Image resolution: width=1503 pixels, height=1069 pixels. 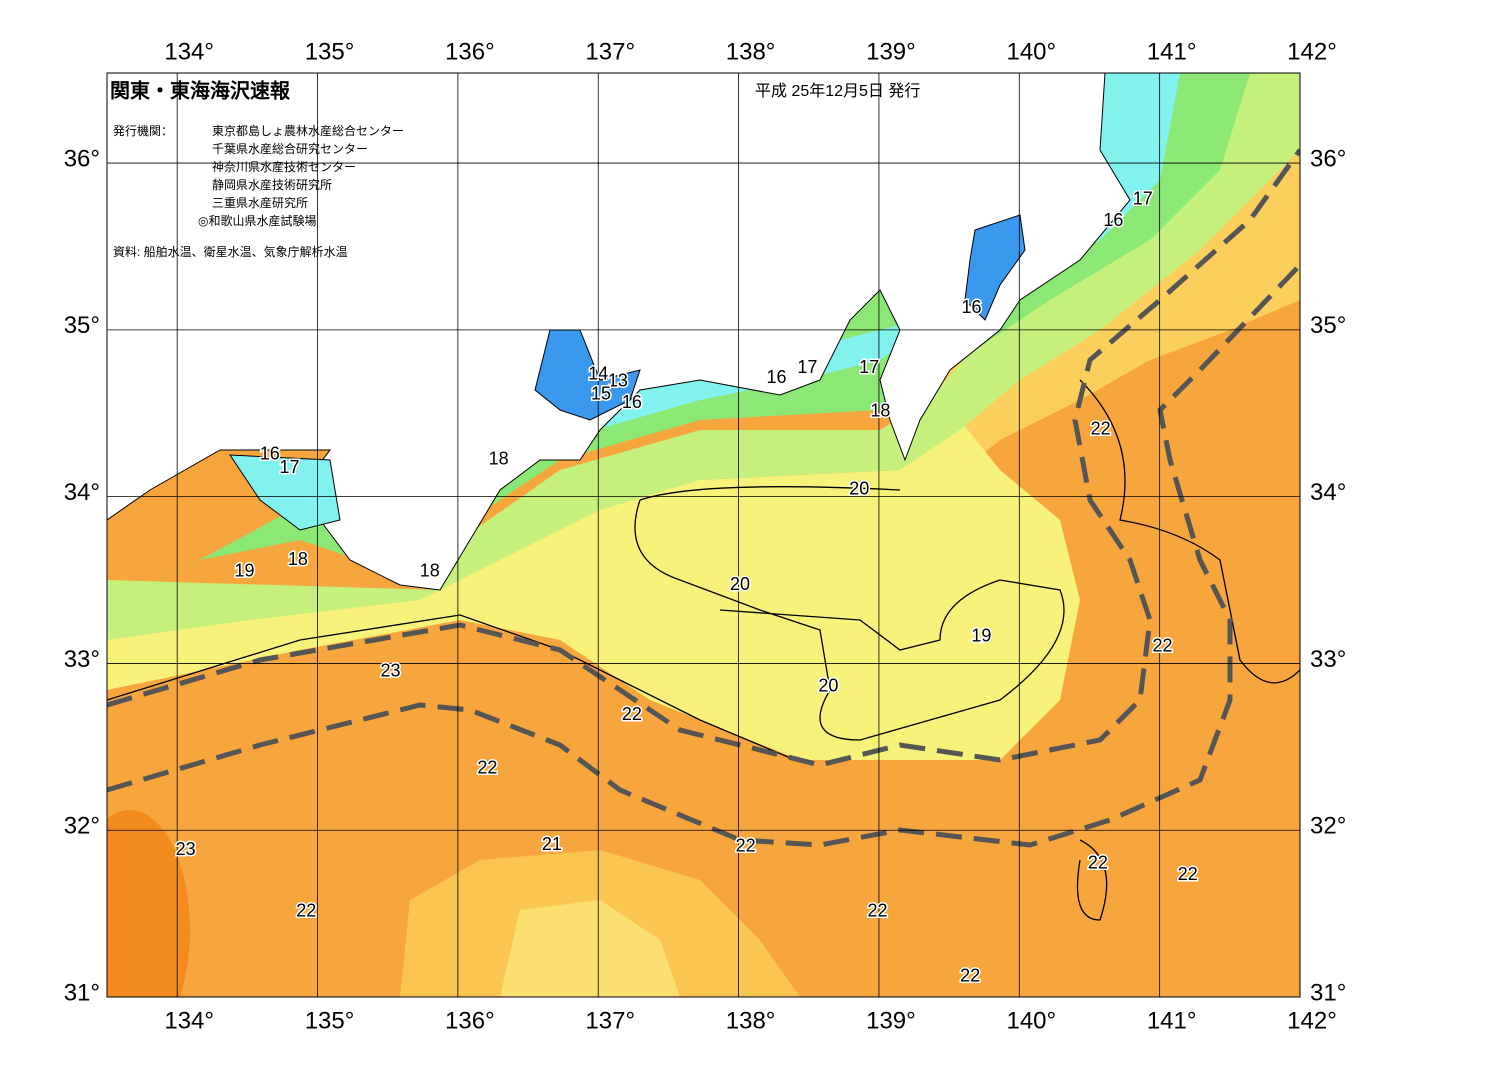 What do you see at coordinates (751, 1020) in the screenshot?
I see `lon-label-bottom: 138°` at bounding box center [751, 1020].